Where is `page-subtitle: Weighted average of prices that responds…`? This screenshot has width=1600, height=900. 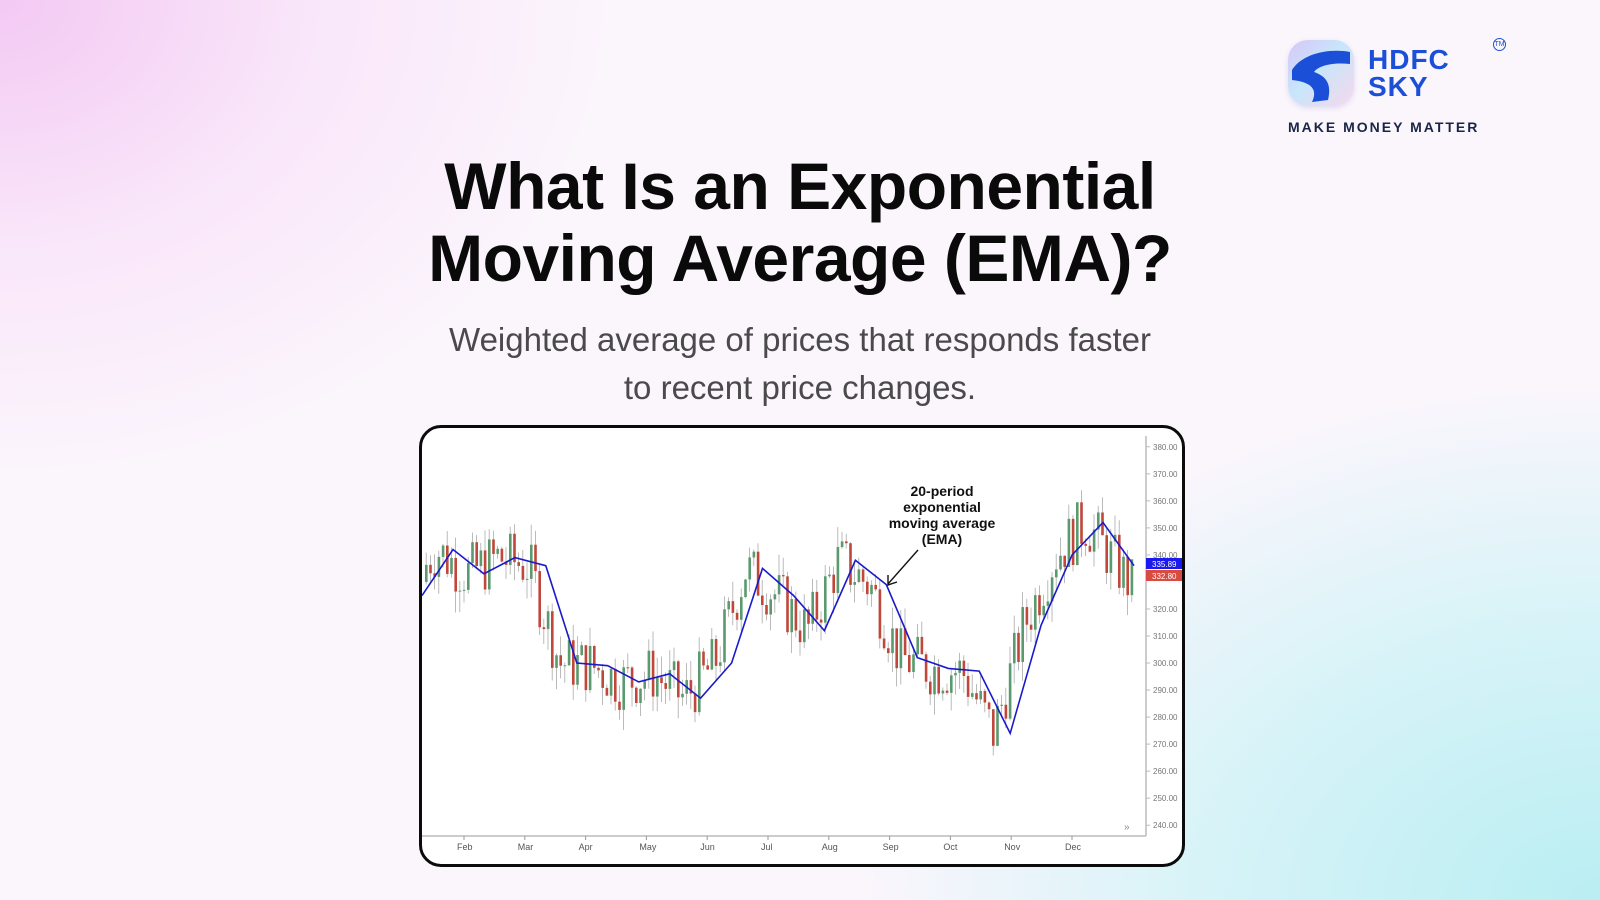 page-subtitle: Weighted average of prices that responds… is located at coordinates (800, 364).